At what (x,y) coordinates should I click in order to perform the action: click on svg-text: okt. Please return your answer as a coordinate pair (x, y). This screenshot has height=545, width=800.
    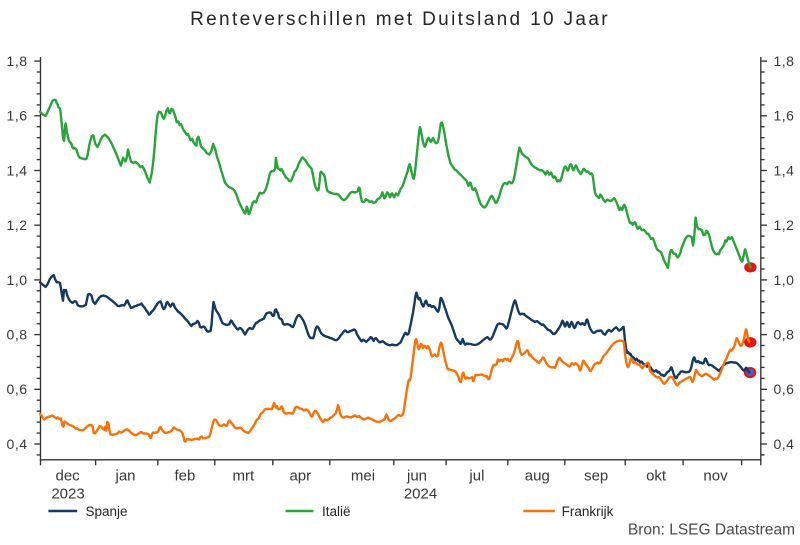
    Looking at the image, I should click on (656, 476).